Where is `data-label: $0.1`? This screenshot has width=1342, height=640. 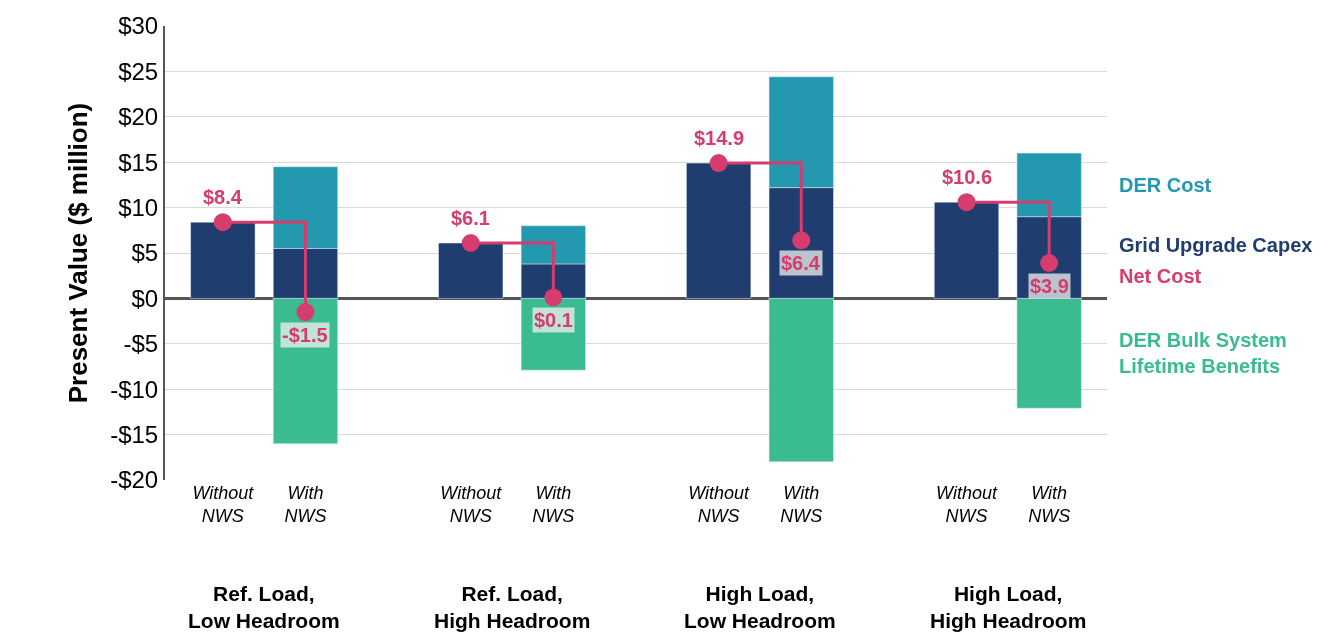 data-label: $0.1 is located at coordinates (553, 320).